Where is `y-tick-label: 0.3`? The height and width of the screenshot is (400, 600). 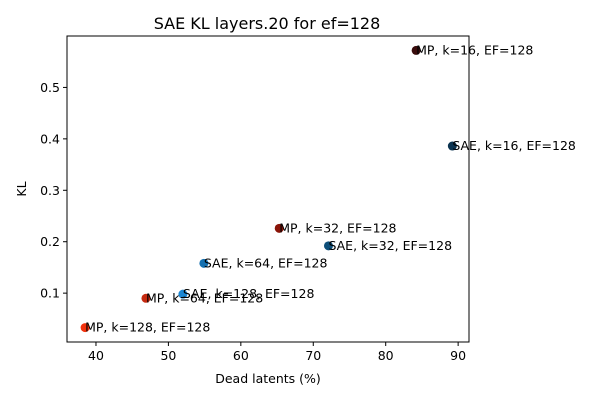
y-tick-label: 0.3 is located at coordinates (50, 190).